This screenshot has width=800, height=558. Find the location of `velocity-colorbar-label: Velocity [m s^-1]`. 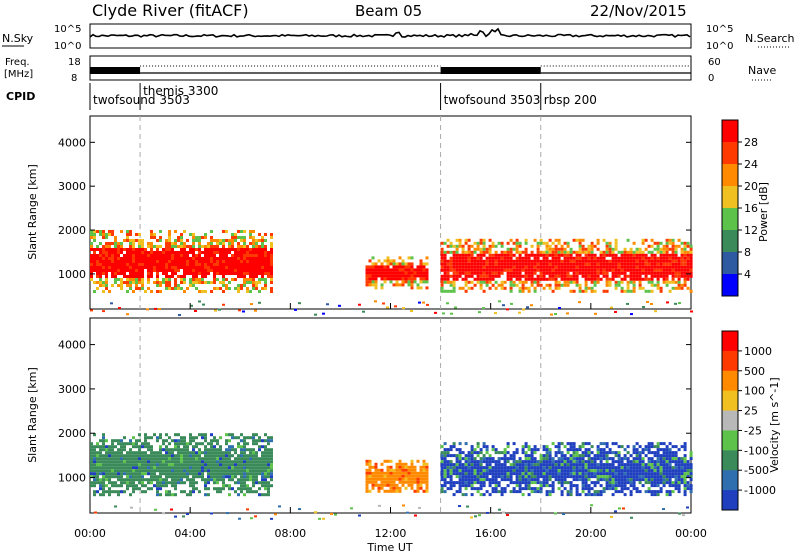

velocity-colorbar-label: Velocity [m s^-1] is located at coordinates (774, 424).